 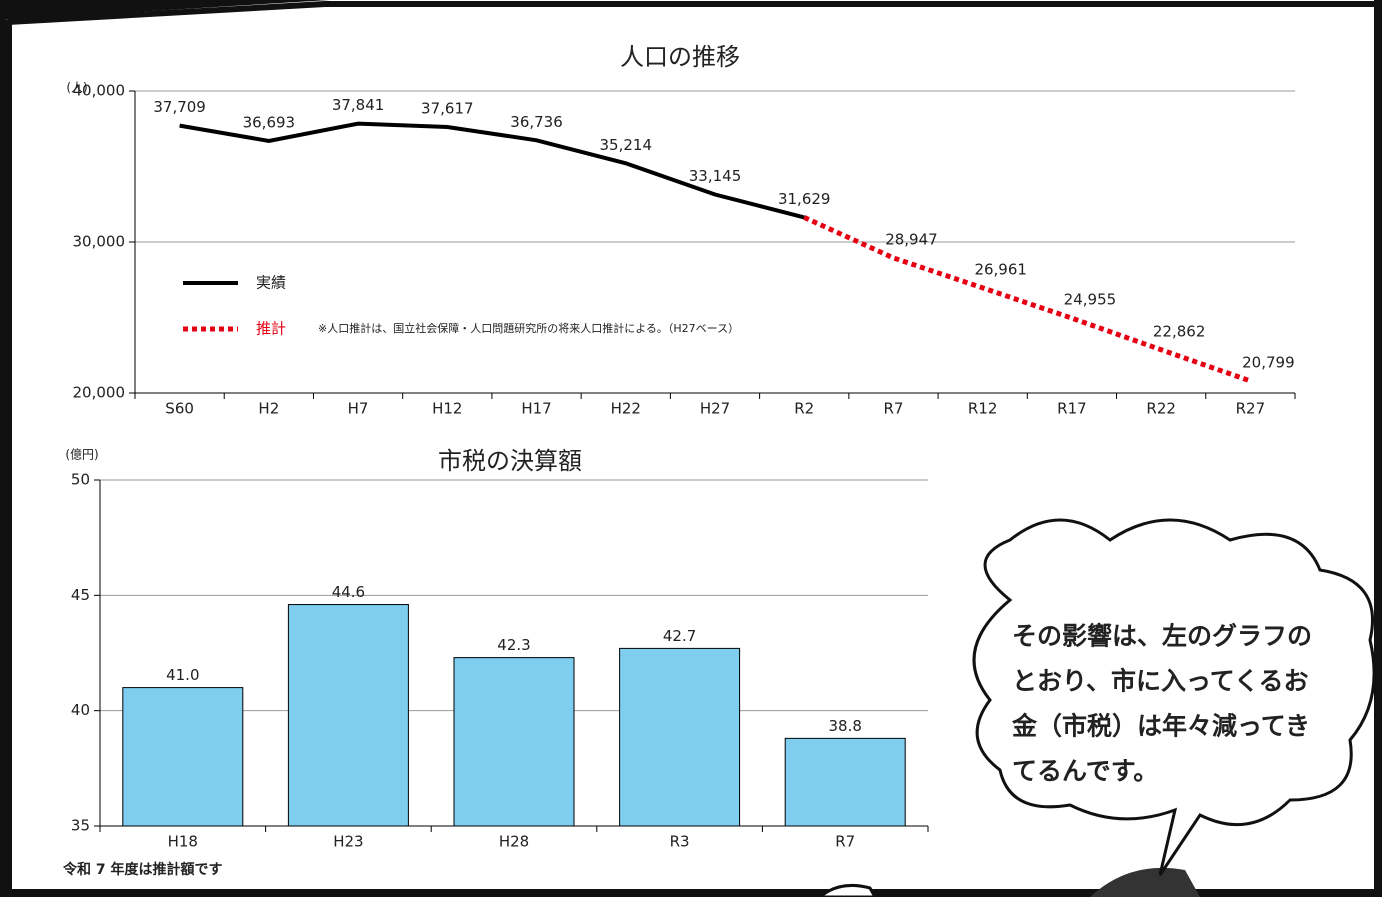 What do you see at coordinates (626, 145) in the screenshot?
I see `data-label: 35,214` at bounding box center [626, 145].